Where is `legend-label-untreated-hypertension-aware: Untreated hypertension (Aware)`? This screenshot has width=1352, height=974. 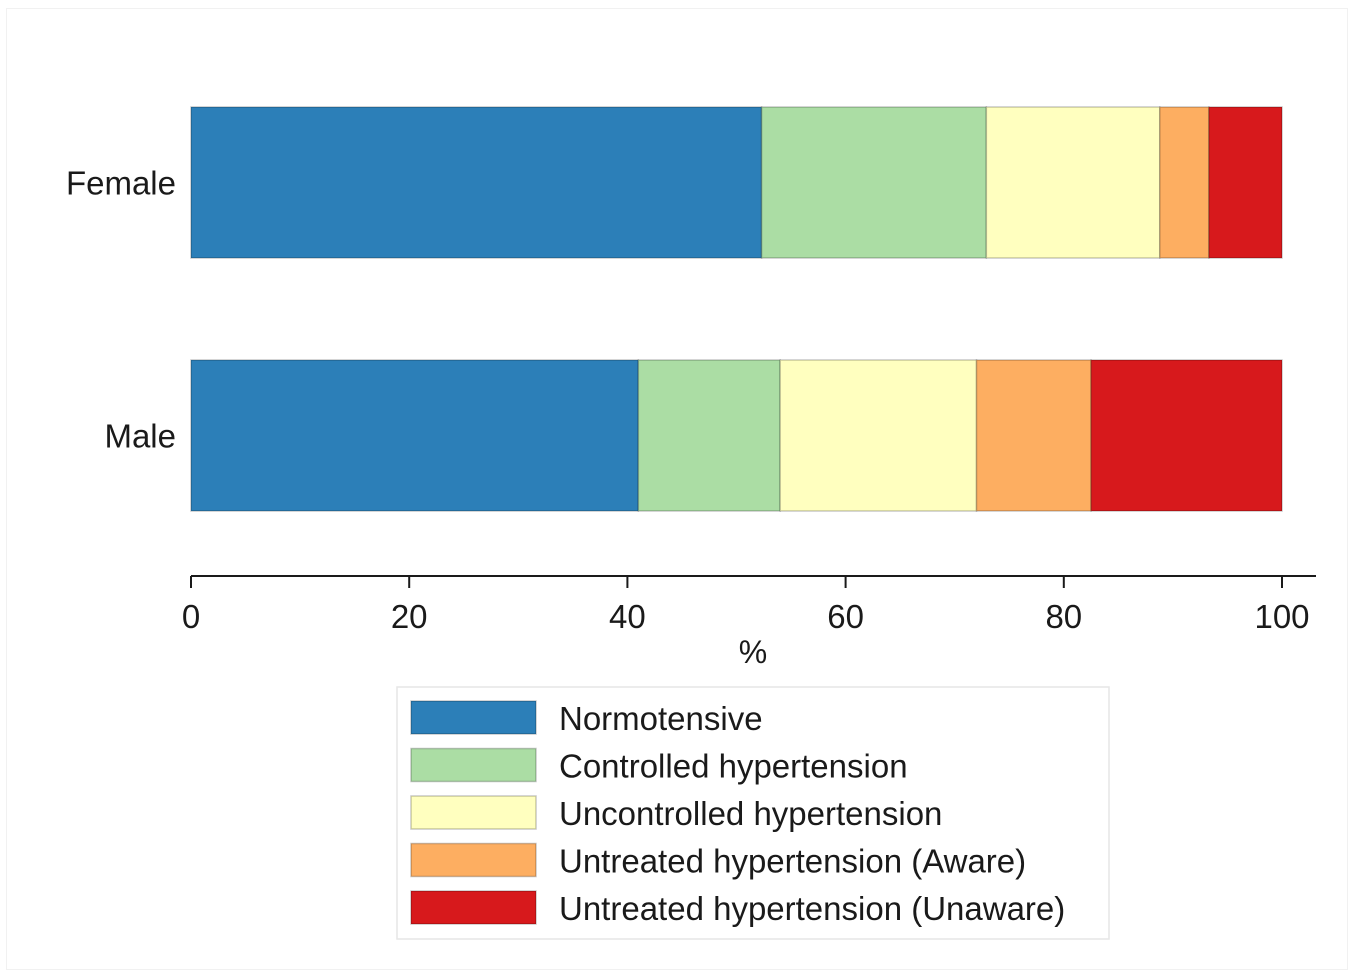 legend-label-untreated-hypertension-aware: Untreated hypertension (Aware) is located at coordinates (792, 861).